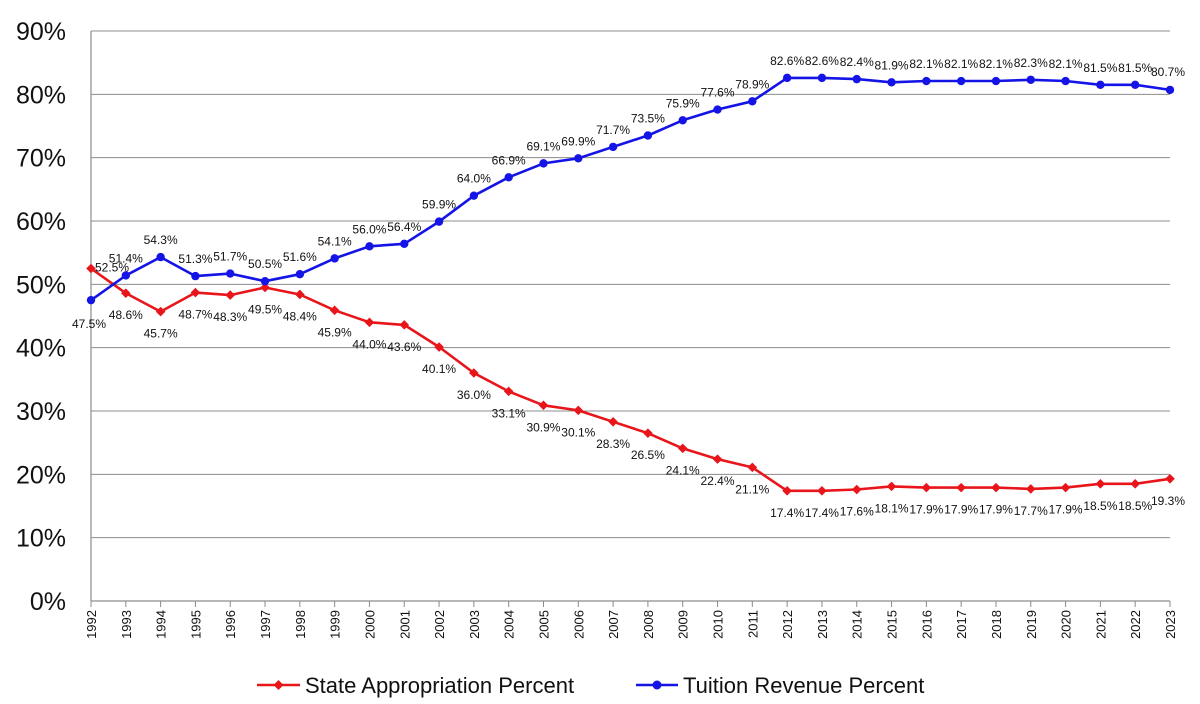  What do you see at coordinates (1031, 624) in the screenshot?
I see `x-tick-label: 2019` at bounding box center [1031, 624].